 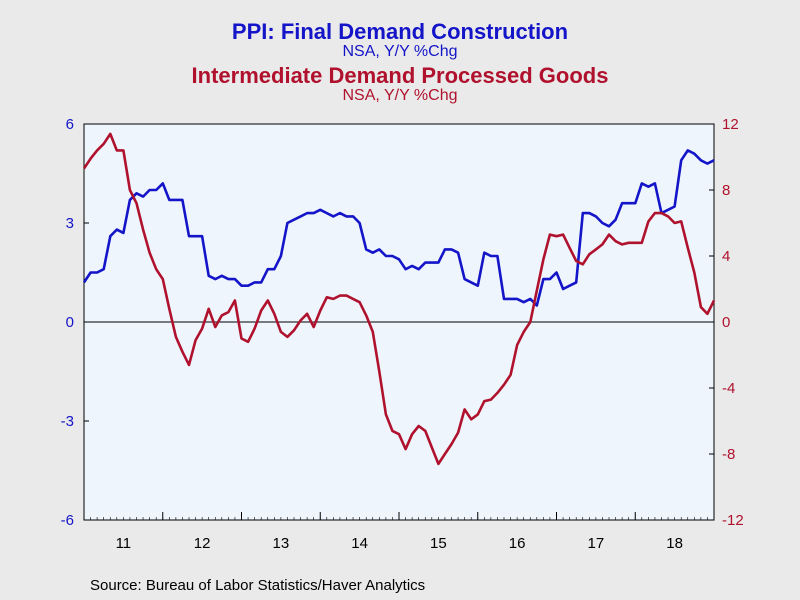 I want to click on right-tick-label: 12, so click(x=730, y=124).